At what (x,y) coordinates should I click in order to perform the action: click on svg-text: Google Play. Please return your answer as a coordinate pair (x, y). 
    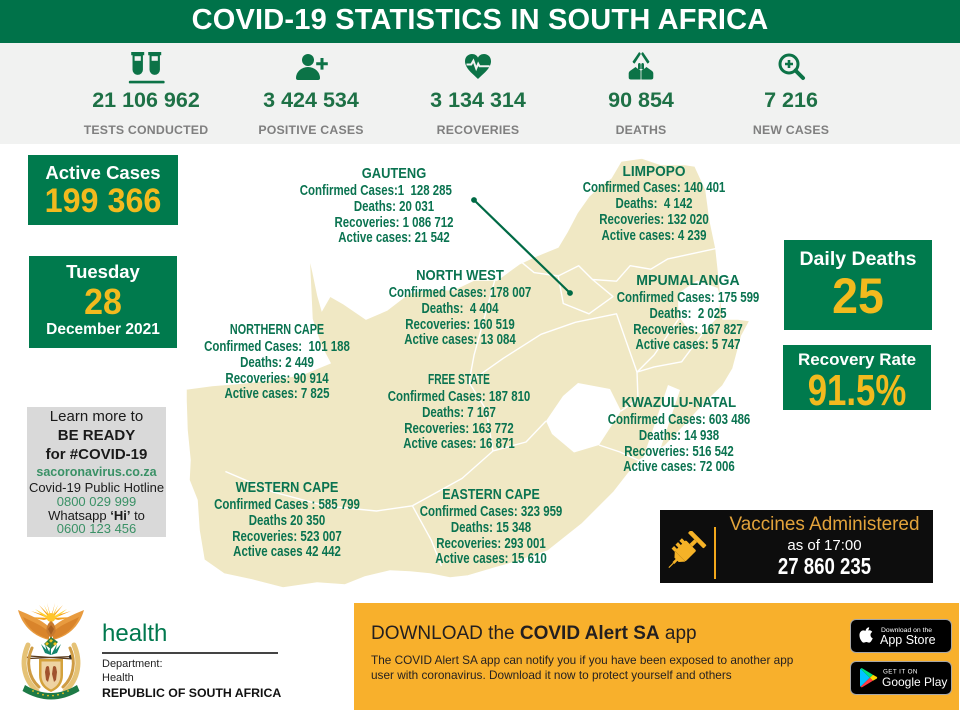
    Looking at the image, I should click on (914, 682).